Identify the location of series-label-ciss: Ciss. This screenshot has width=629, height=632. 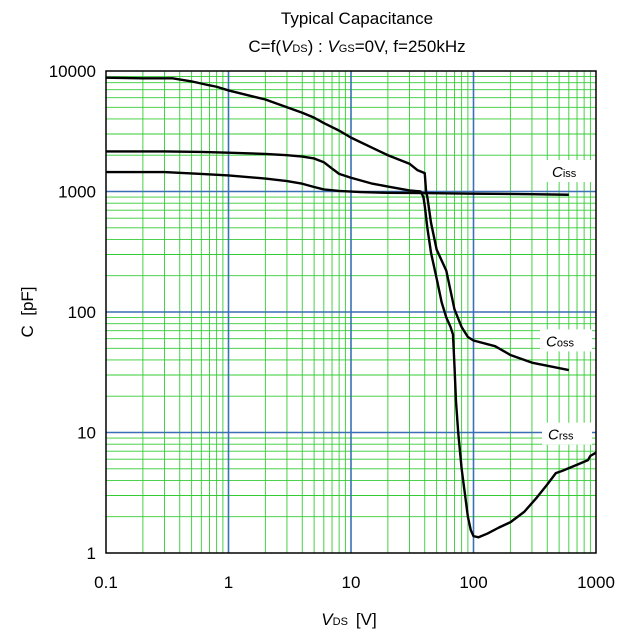
(564, 172).